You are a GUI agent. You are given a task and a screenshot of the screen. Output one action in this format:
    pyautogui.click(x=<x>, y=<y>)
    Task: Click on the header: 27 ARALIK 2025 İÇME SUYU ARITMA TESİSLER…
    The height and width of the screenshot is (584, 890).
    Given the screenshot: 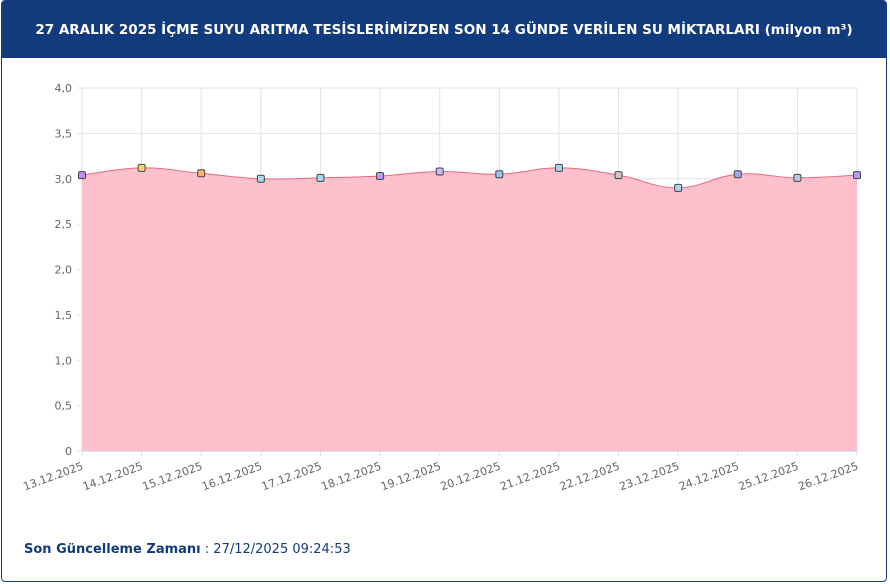 What is the action you would take?
    pyautogui.click(x=444, y=29)
    